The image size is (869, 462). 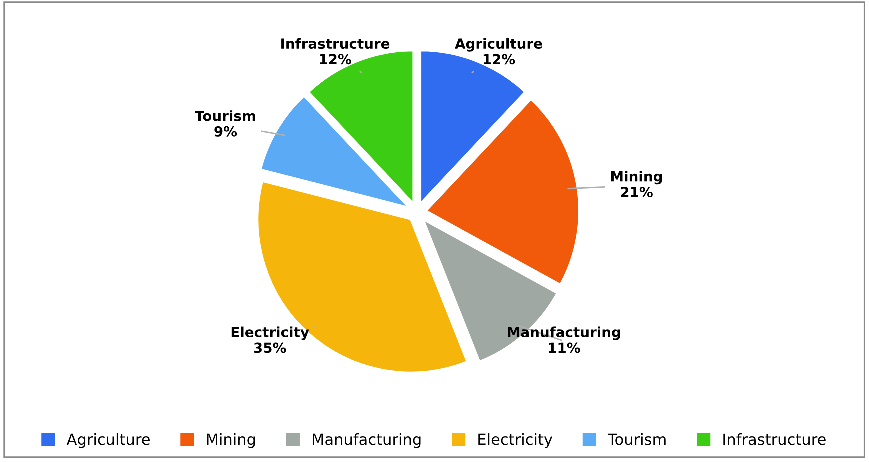 I want to click on data-label: 9%, so click(x=226, y=131).